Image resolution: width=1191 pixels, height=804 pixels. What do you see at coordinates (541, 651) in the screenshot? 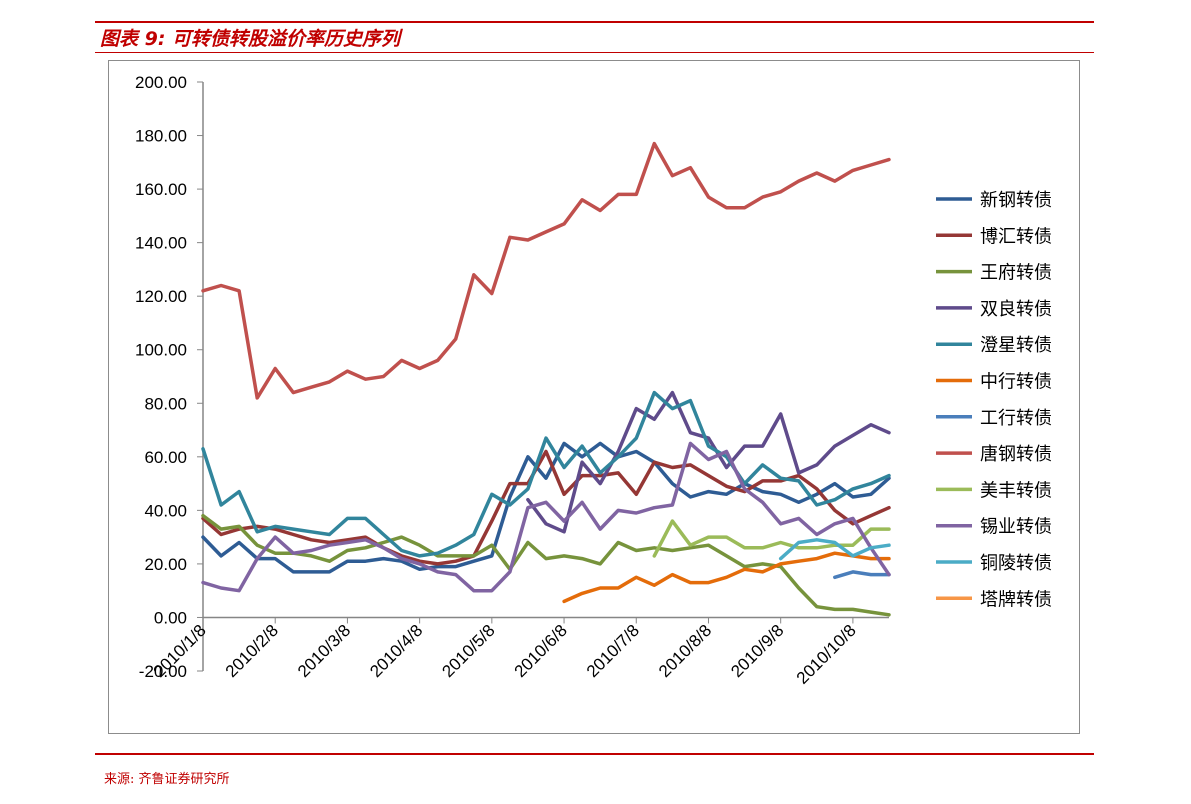
I see `x-tick-label: 2010/6/8` at bounding box center [541, 651].